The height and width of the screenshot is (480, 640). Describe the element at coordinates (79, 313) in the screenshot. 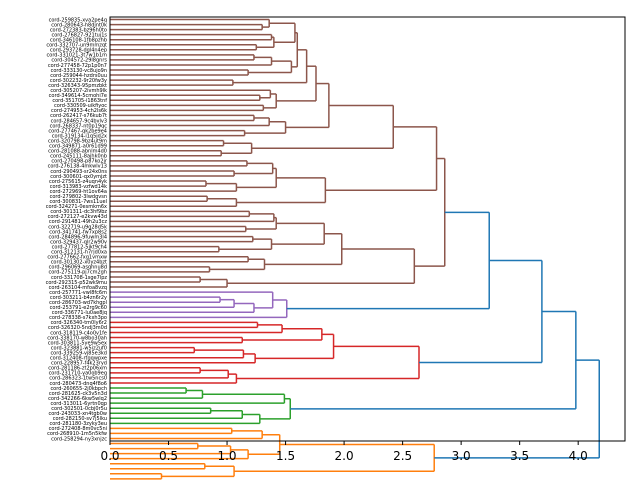

I see `leaf-label: cord-336771-lu0ae8jq` at that location.